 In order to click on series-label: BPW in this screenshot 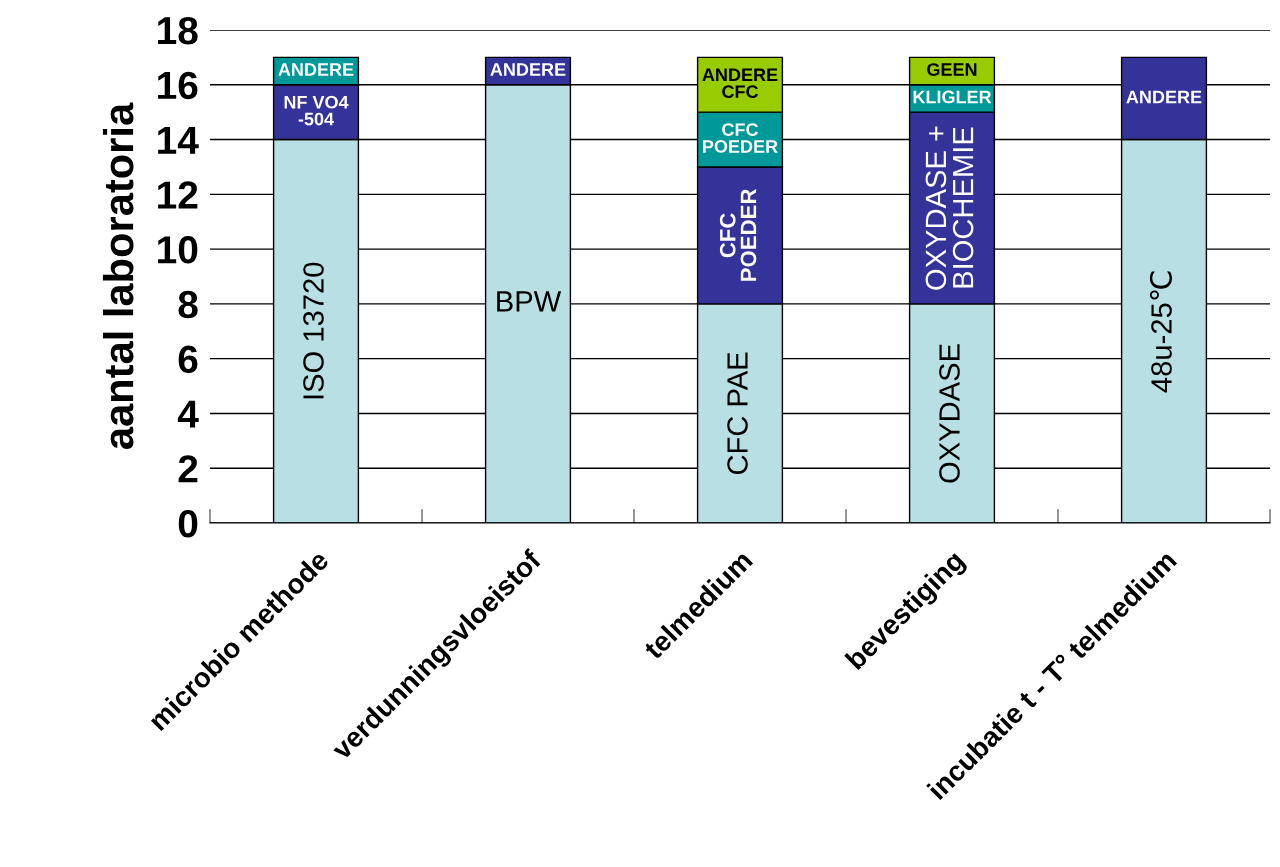, I will do `click(529, 301)`.